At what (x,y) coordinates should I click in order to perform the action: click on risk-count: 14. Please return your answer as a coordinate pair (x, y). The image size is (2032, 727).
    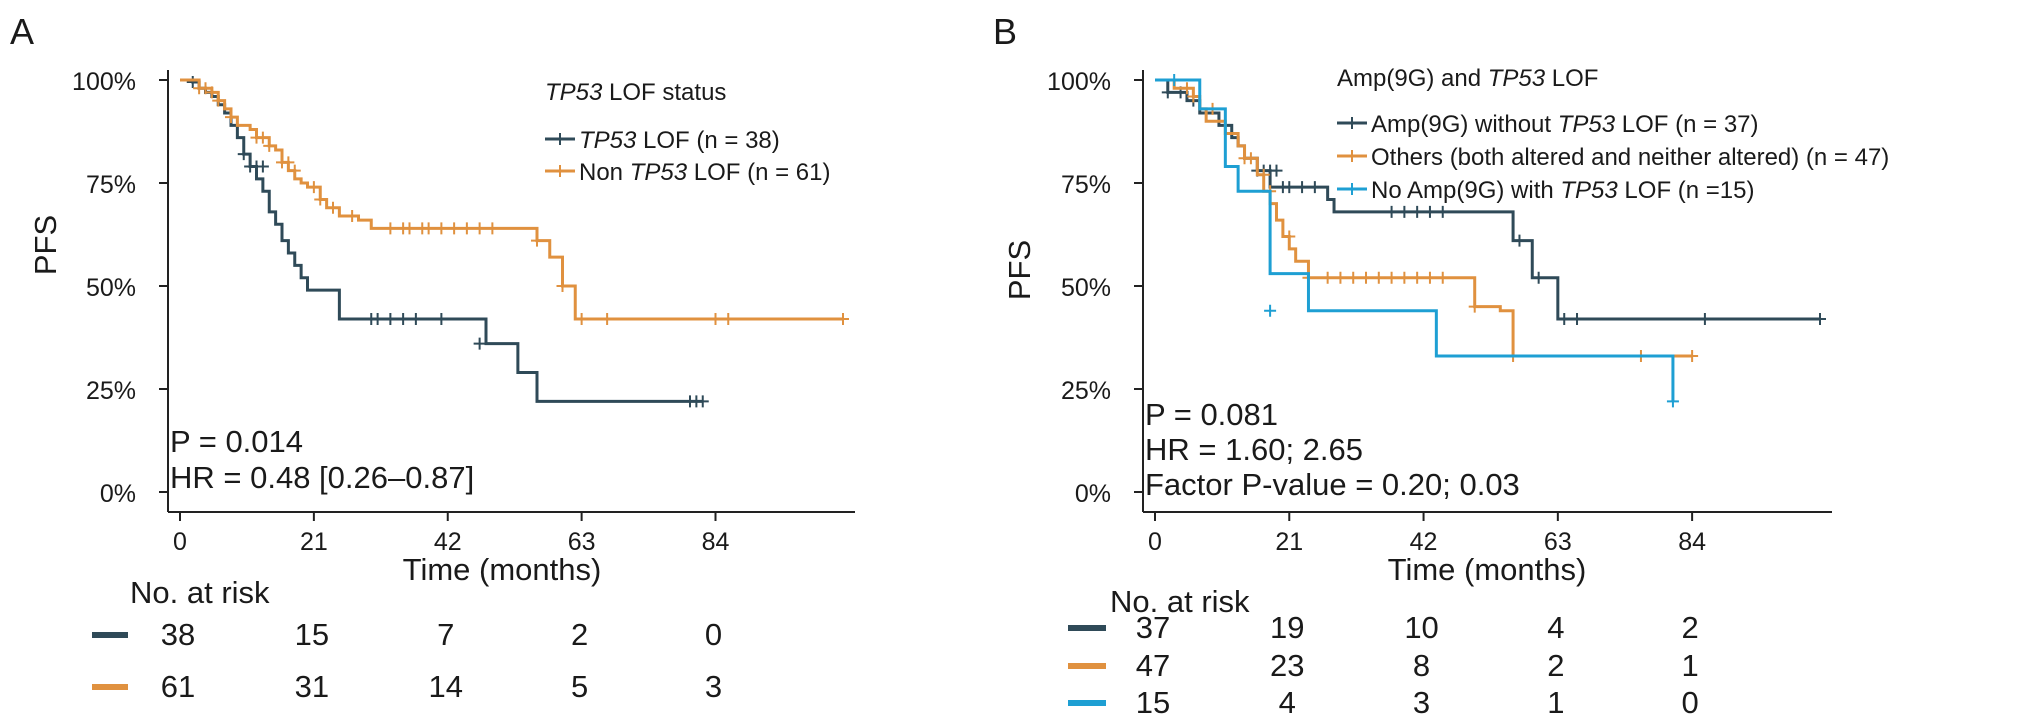
    Looking at the image, I should click on (446, 686).